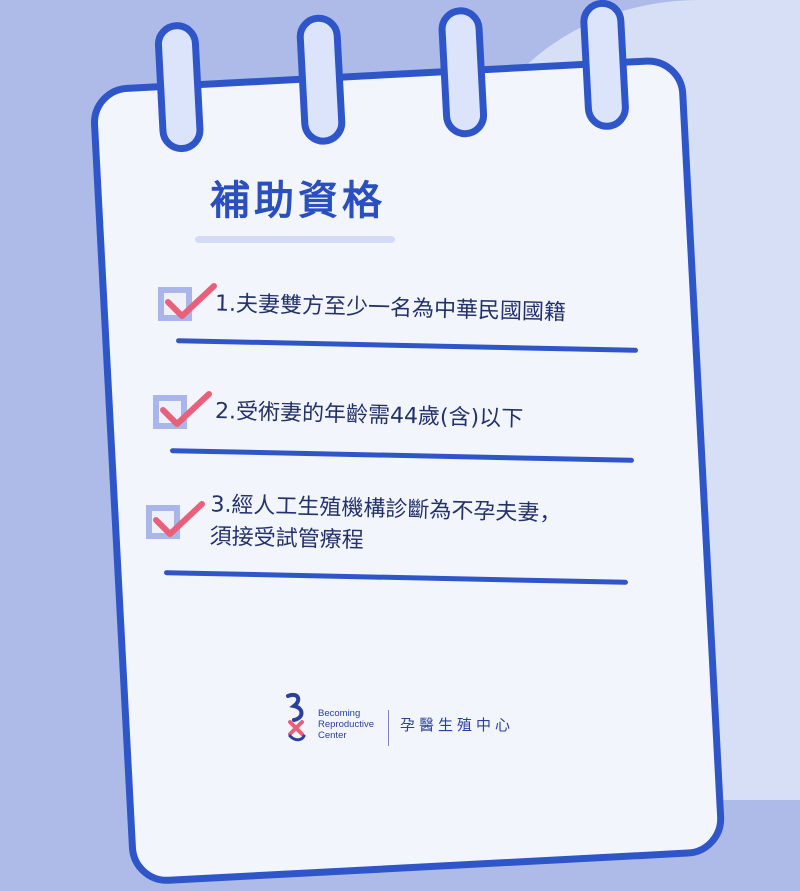 This screenshot has width=800, height=891. I want to click on item-text: 3.經人工生殖機構診斷為不孕夫妻， 須接受試管療程, so click(385, 525).